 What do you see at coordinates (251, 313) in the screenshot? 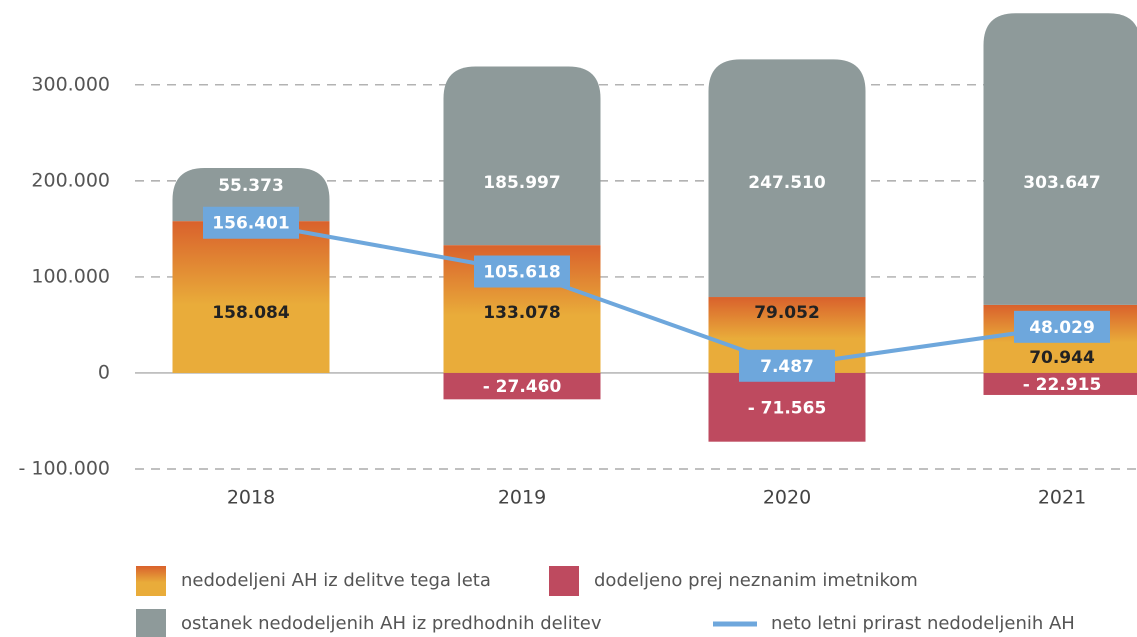
I see `value-label: 158.084` at bounding box center [251, 313].